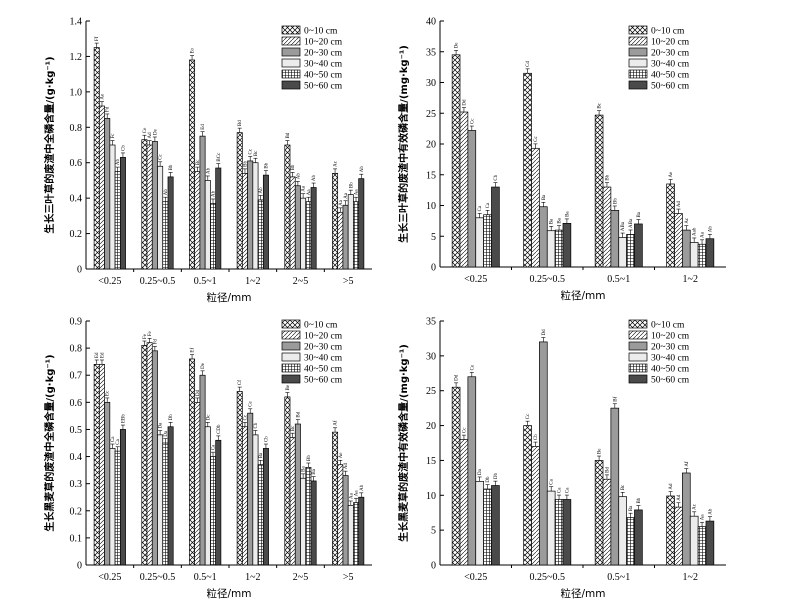  Describe the element at coordinates (496, 476) in the screenshot. I see `significance-label: Db` at that location.